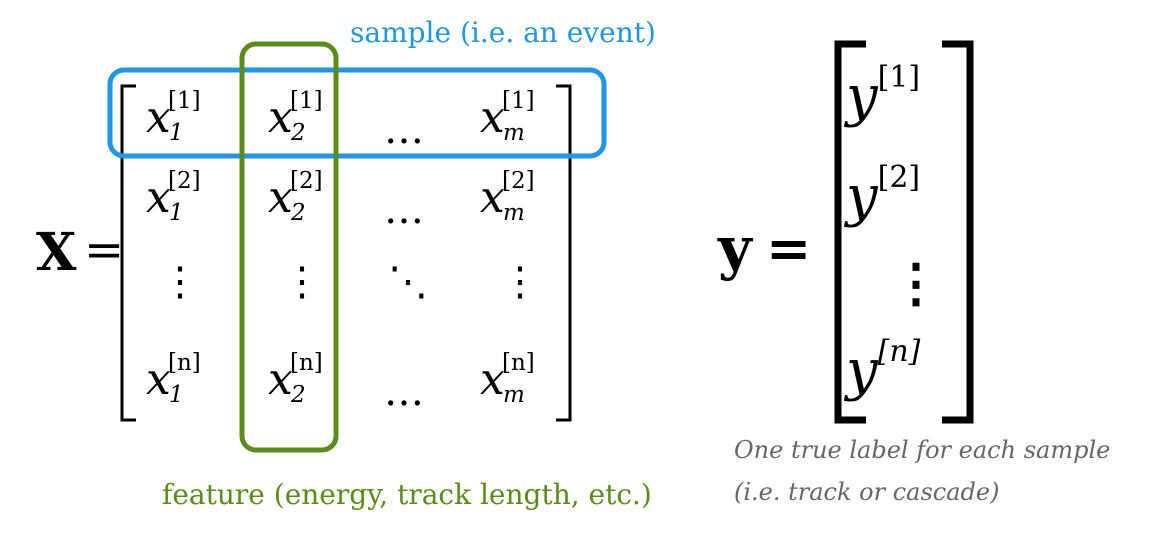  Describe the element at coordinates (922, 450) in the screenshot. I see `label-note-line-1: One true label for each sample` at that location.